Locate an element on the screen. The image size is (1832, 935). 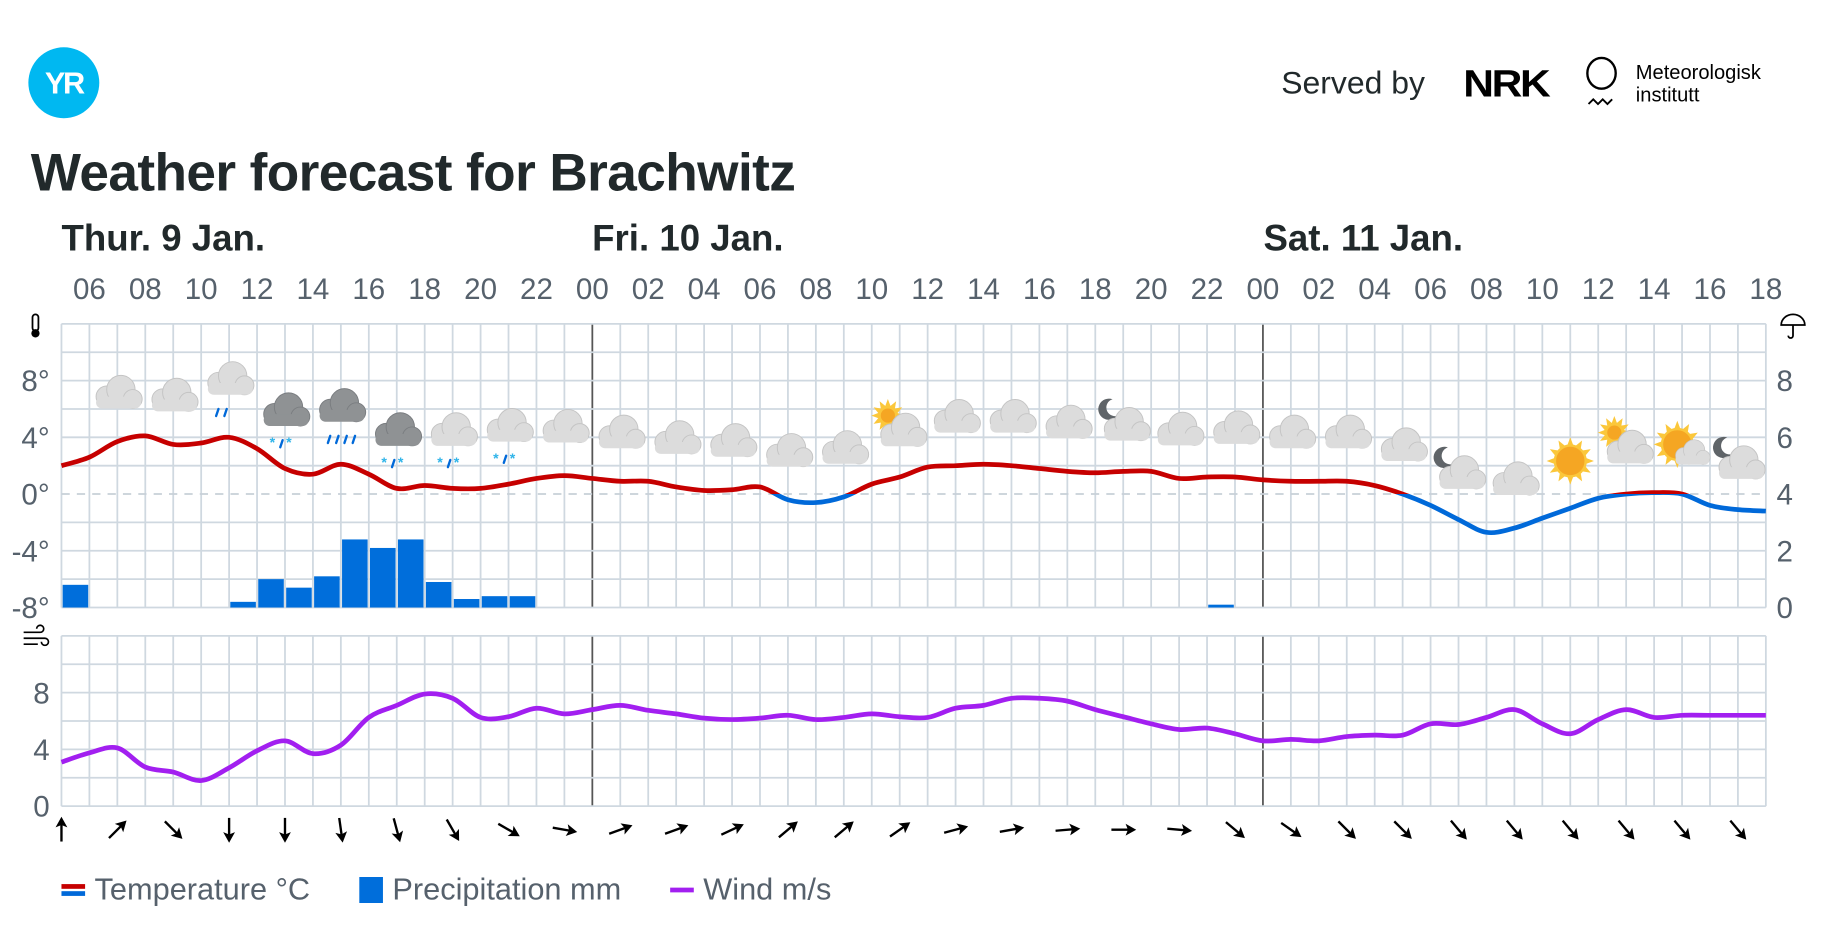
hour-label: 20 is located at coordinates (1151, 289).